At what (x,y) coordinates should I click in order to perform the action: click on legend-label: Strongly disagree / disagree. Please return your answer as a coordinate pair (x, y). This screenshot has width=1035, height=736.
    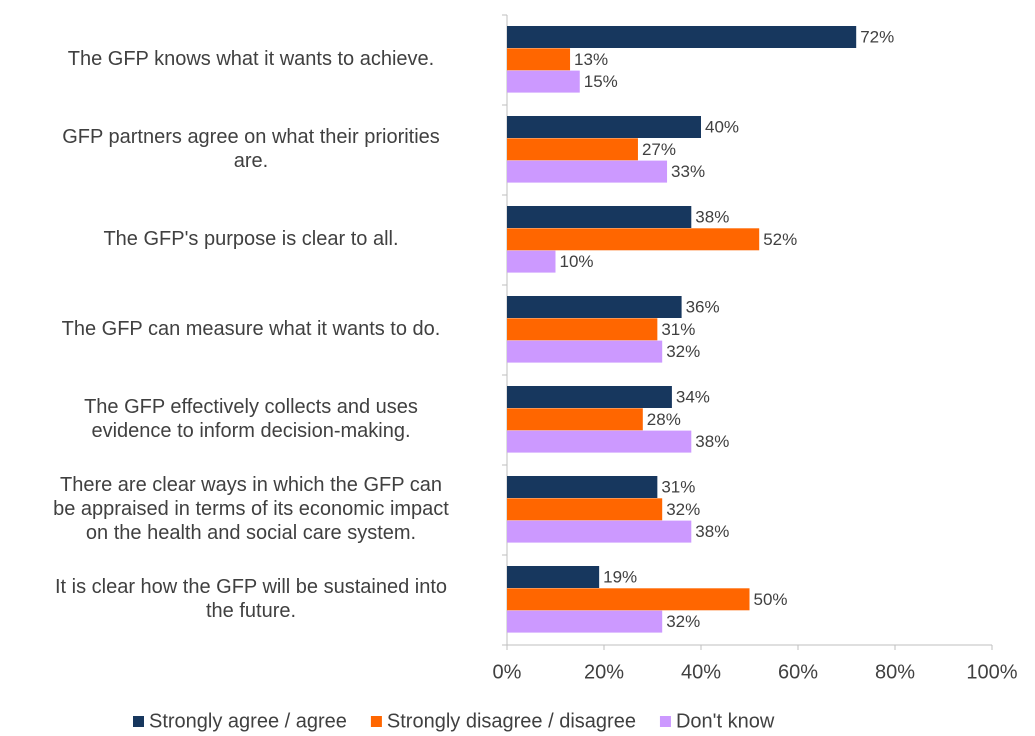
    Looking at the image, I should click on (511, 721).